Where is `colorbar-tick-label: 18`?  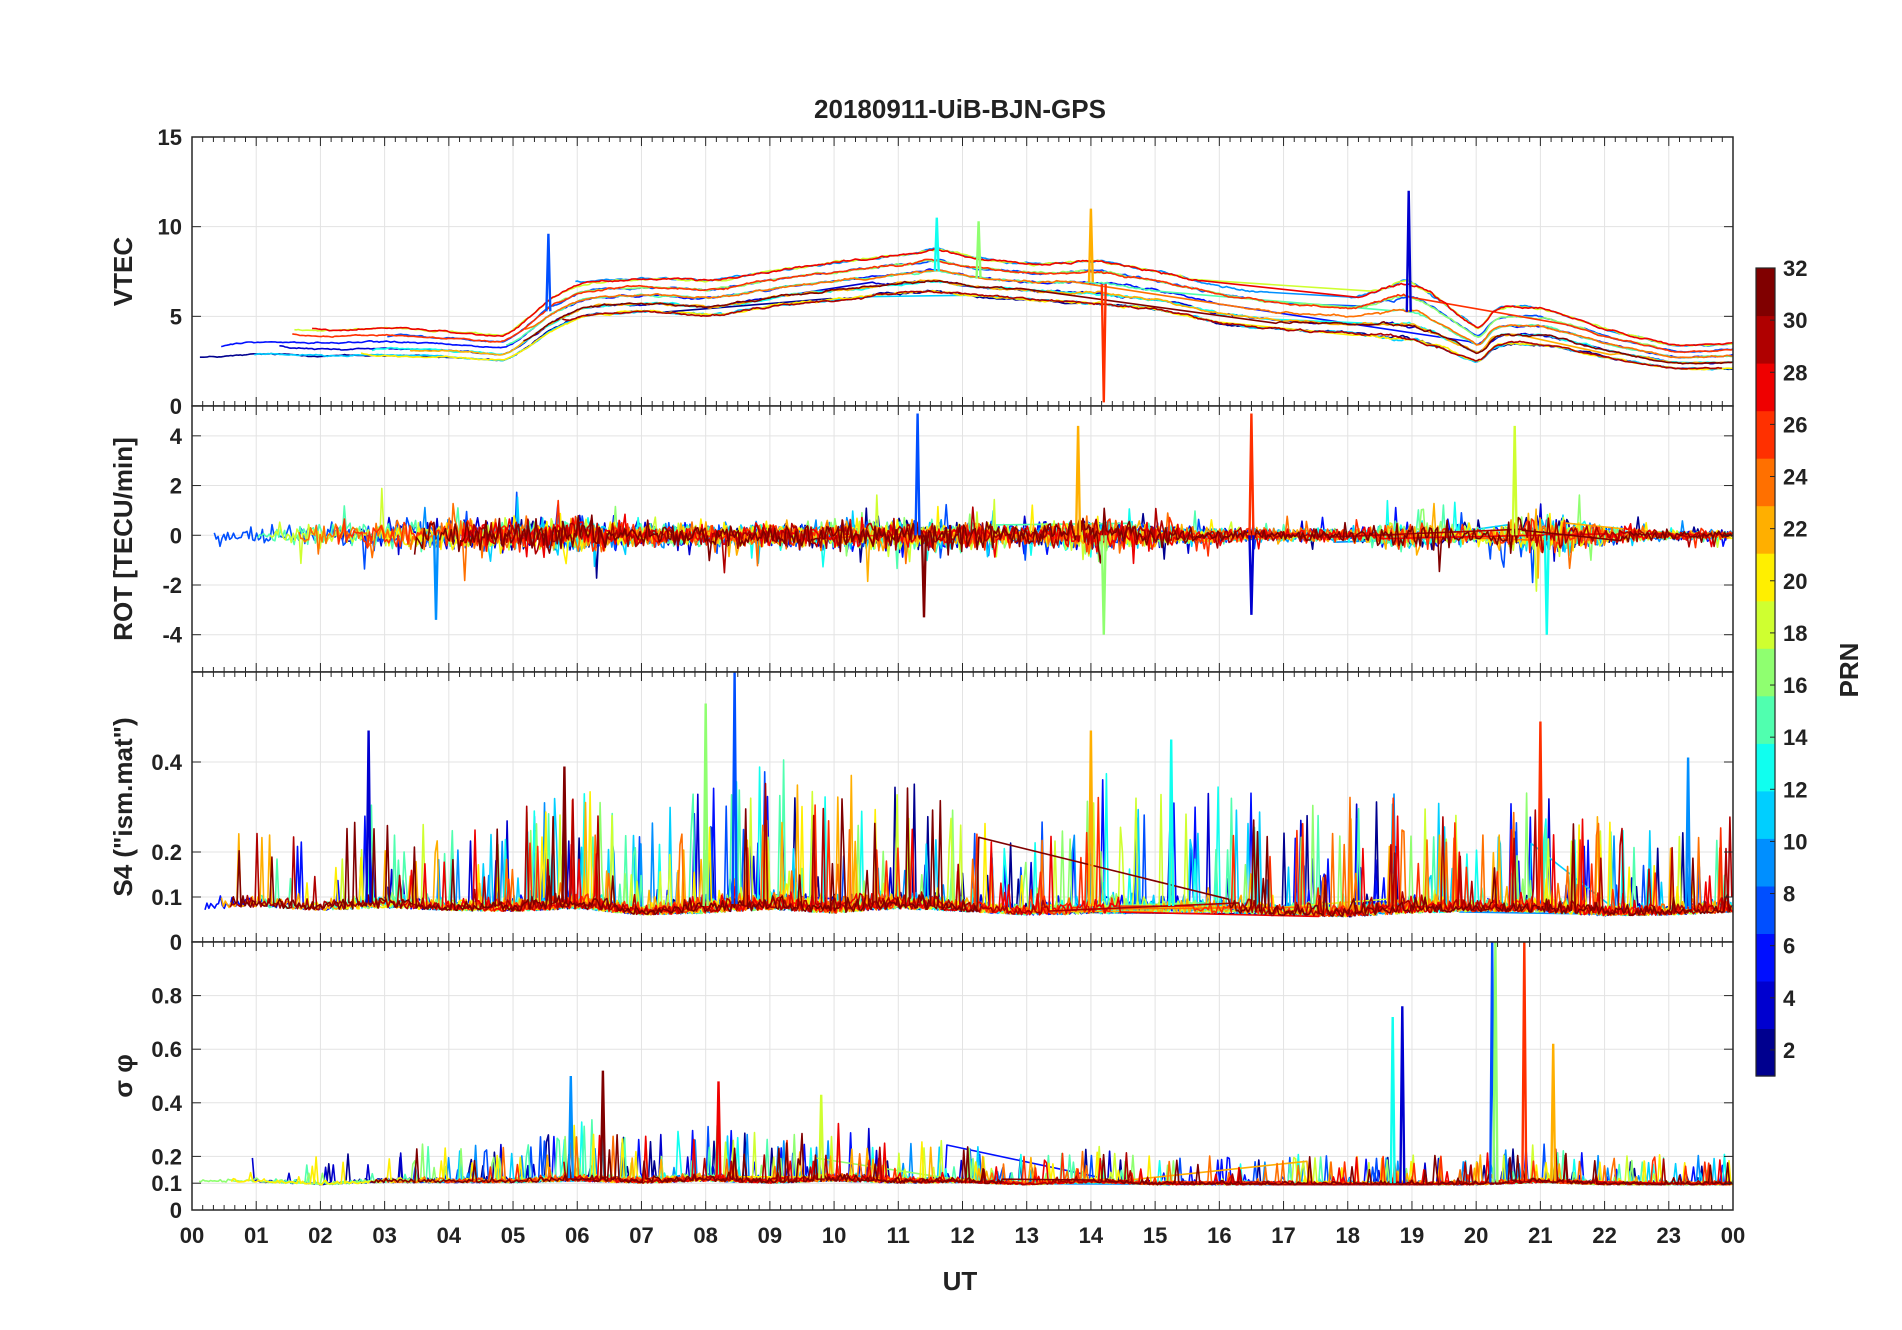 colorbar-tick-label: 18 is located at coordinates (1795, 633).